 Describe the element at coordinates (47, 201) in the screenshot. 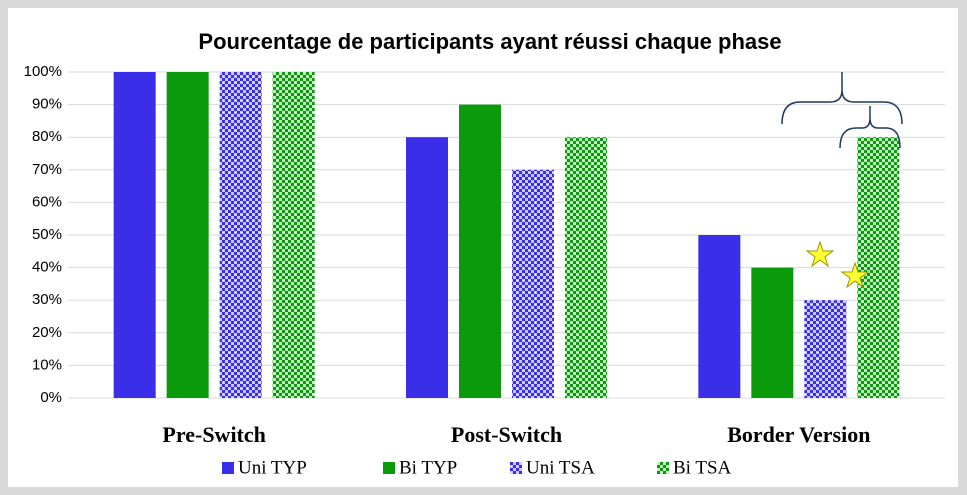

I see `y-tick-label: 60%` at that location.